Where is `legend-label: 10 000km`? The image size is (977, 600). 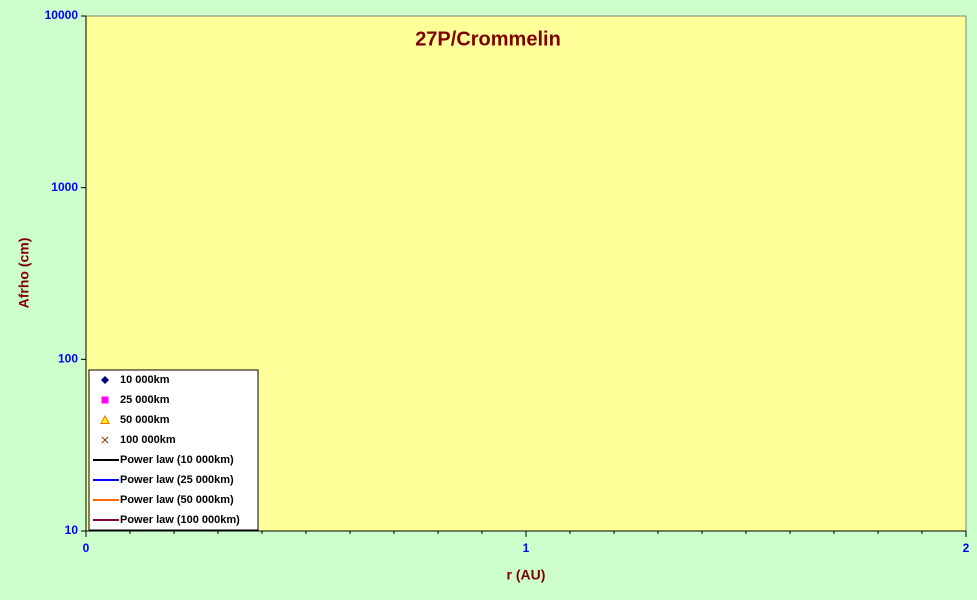
legend-label: 10 000km is located at coordinates (145, 380).